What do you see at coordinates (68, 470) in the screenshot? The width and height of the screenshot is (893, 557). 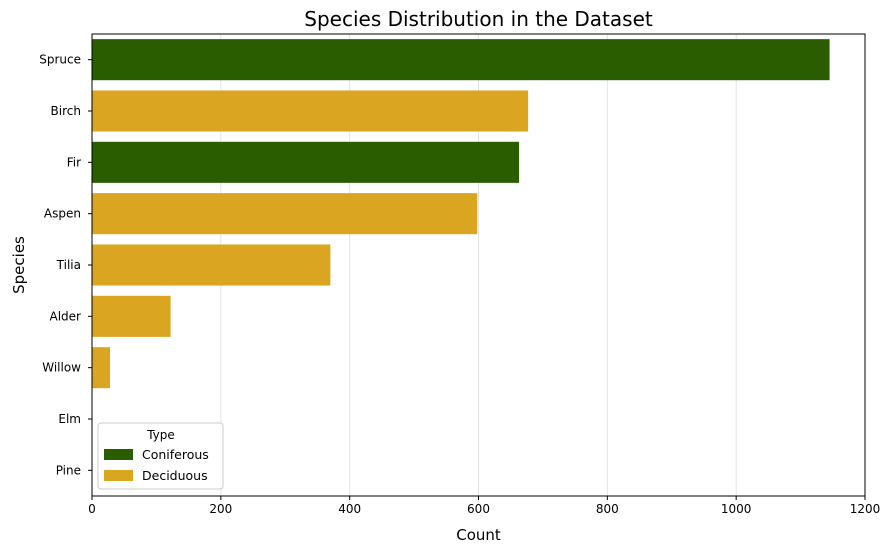 I see `y-tick-label-pine: Pine` at bounding box center [68, 470].